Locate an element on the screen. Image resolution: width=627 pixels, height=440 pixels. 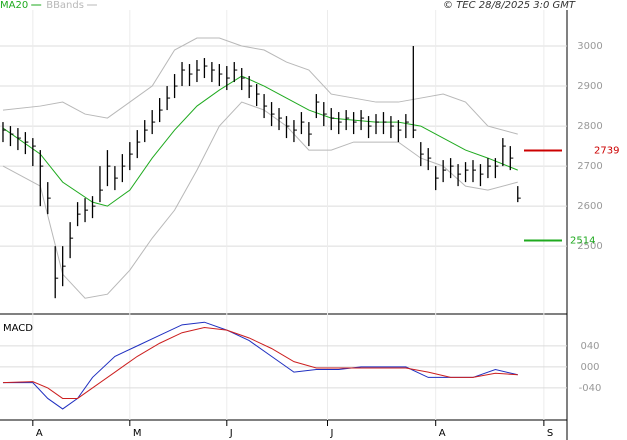
legend-label: MA20 is located at coordinates (14, 5).